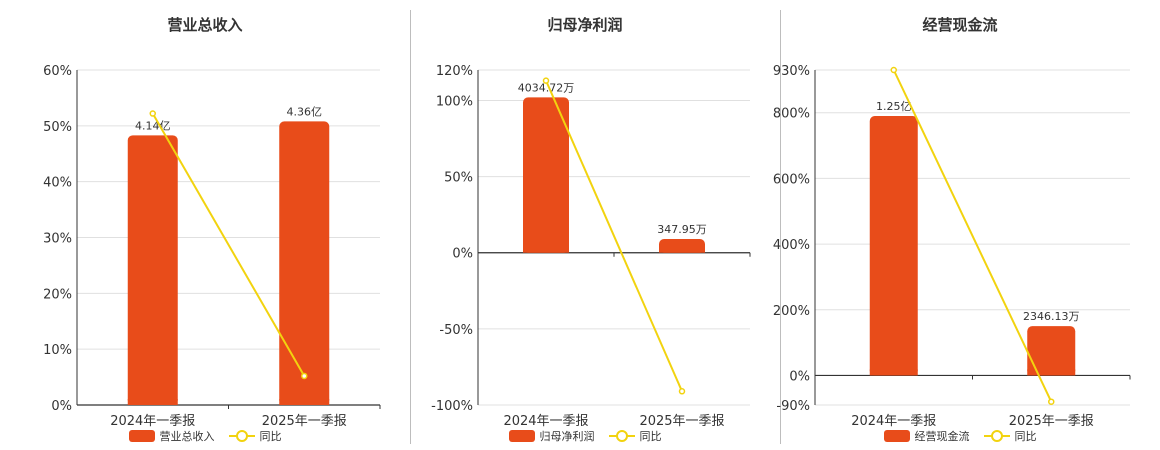 This screenshot has height=450, width=1160. Describe the element at coordinates (153, 125) in the screenshot. I see `bar-data-label: 4.14亿` at that location.